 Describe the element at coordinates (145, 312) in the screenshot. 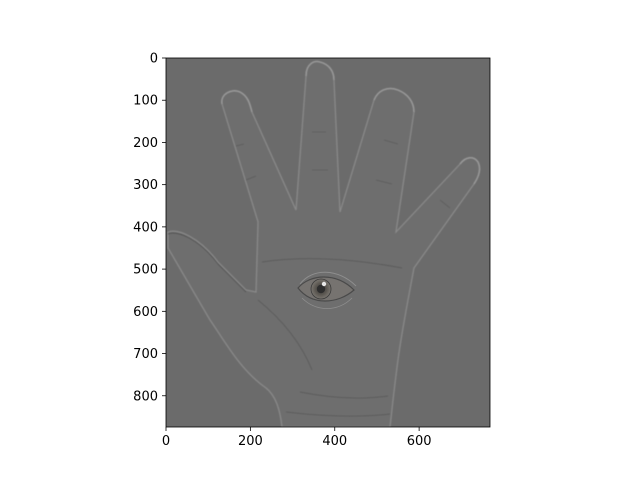

I see `y-tick-label: 600` at that location.